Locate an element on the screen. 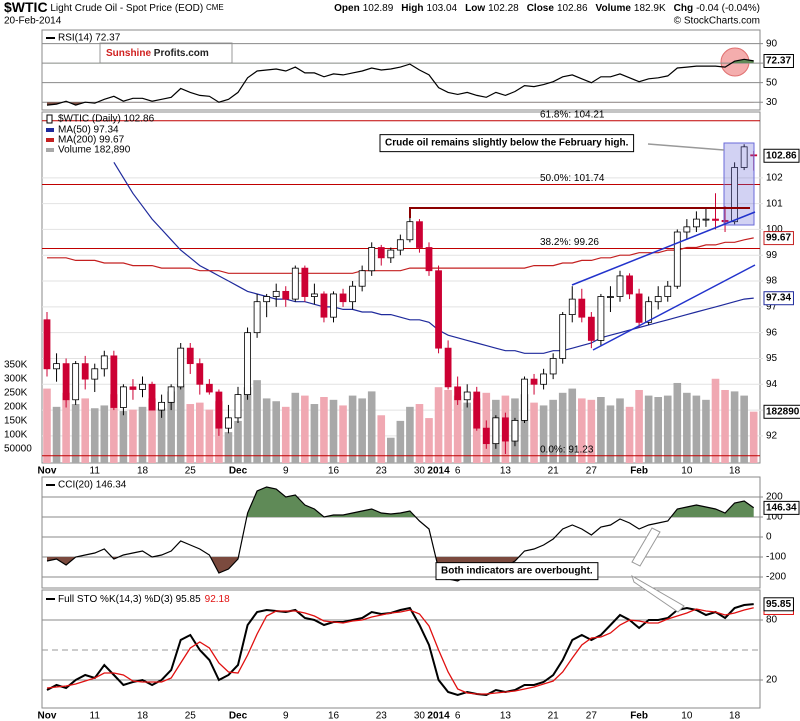  y-tick-label: 200 is located at coordinates (774, 497).